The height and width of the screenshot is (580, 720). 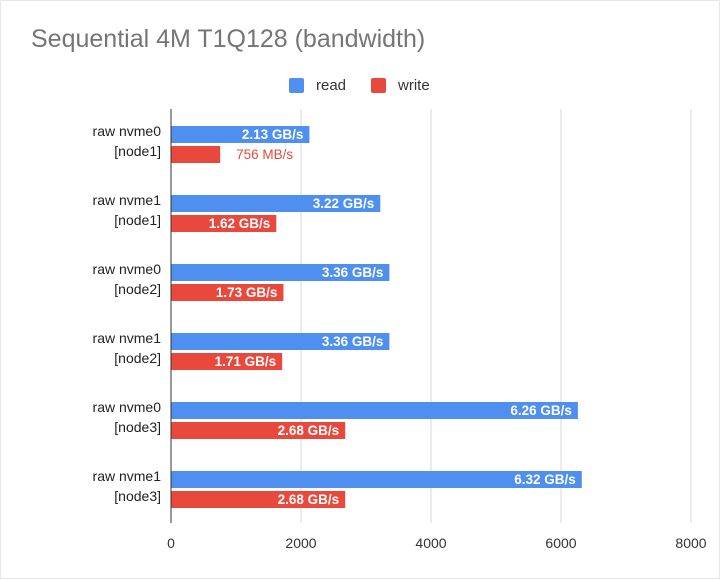 I want to click on legend-swatch-read, so click(x=296, y=85).